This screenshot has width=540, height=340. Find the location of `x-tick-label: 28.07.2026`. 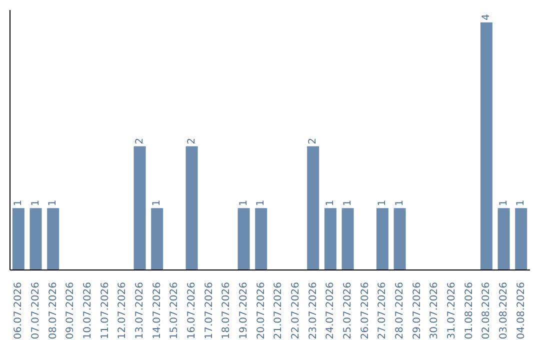

x-tick-label: 28.07.2026 is located at coordinates (400, 311).